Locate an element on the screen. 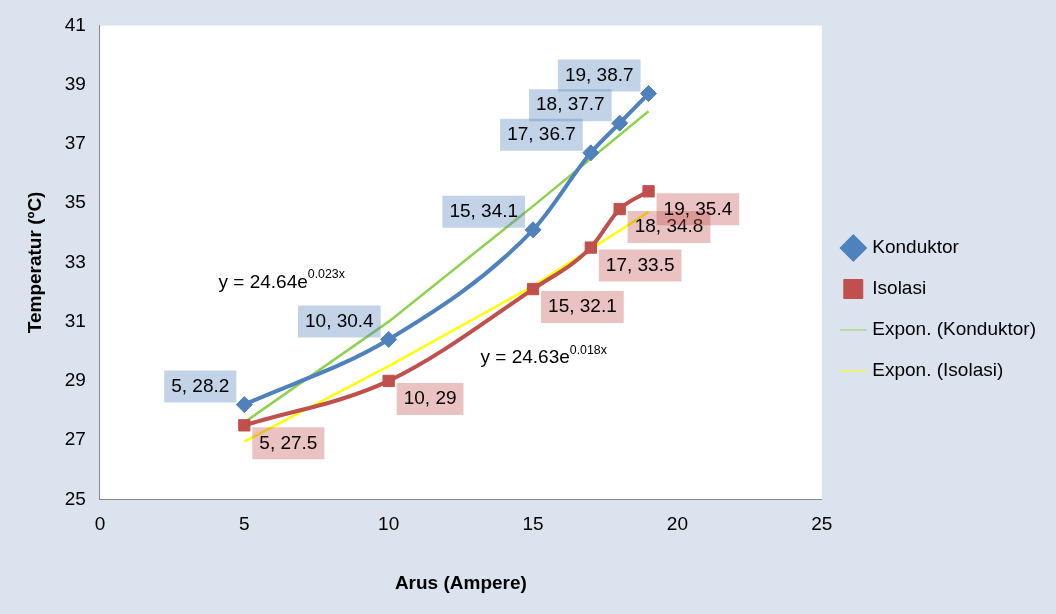 This screenshot has height=614, width=1056. x-tick-label: 15 is located at coordinates (533, 524).